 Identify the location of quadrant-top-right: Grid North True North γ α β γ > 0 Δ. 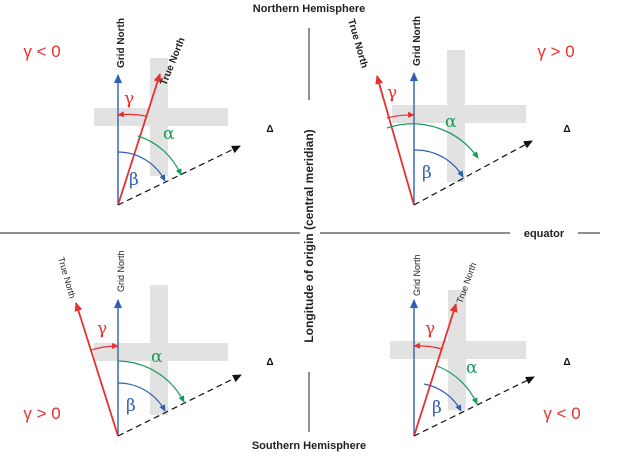
(460, 111).